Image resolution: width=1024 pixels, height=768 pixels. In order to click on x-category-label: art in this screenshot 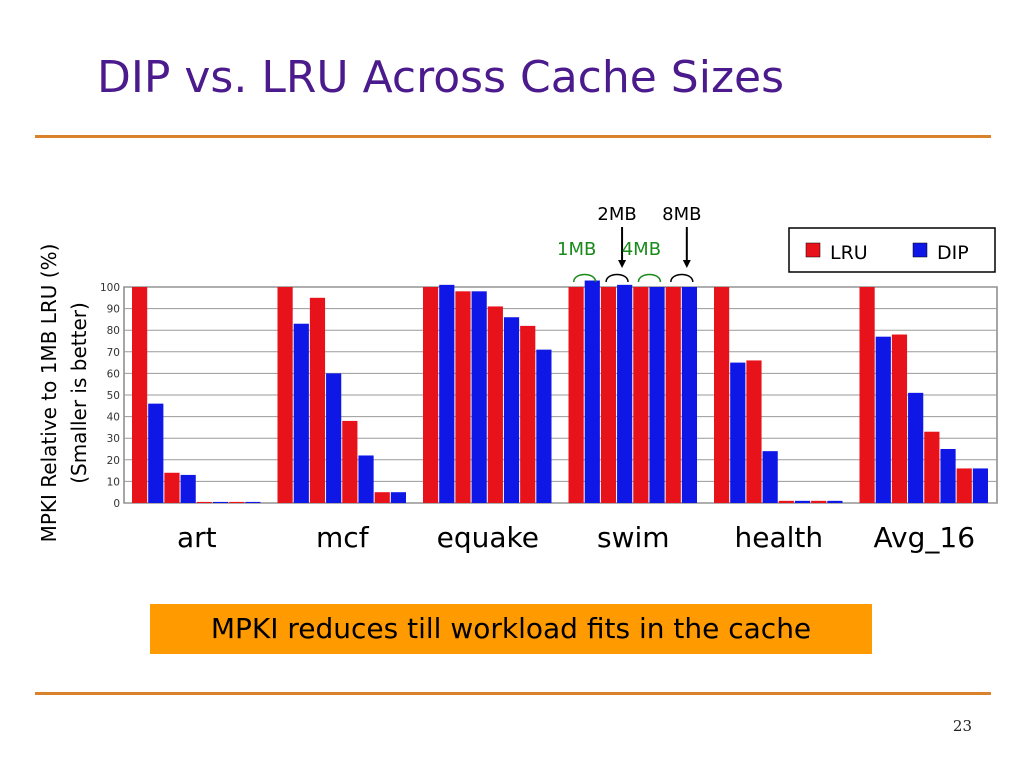, I will do `click(197, 537)`.